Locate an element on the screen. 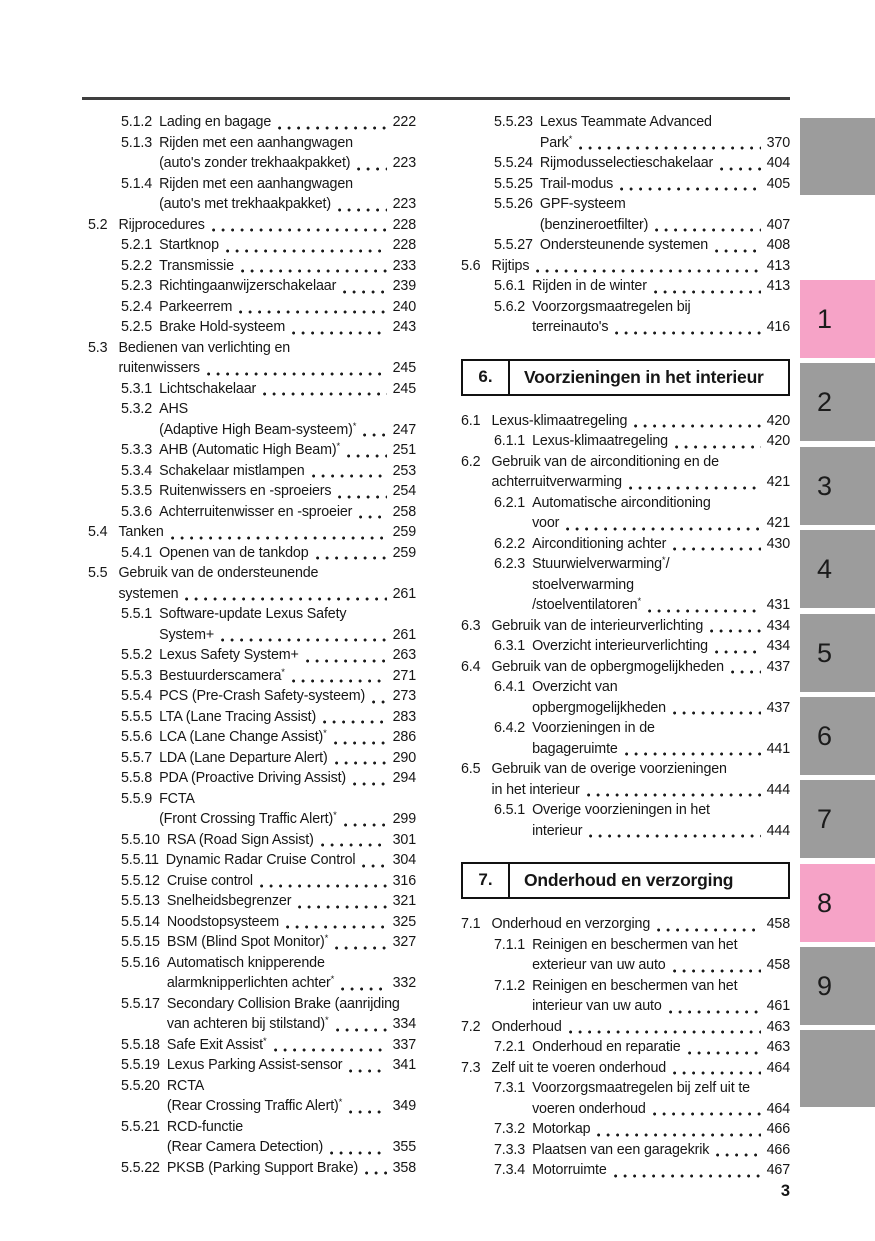 This screenshot has width=875, height=1241. entry-page: 431 is located at coordinates (778, 605).